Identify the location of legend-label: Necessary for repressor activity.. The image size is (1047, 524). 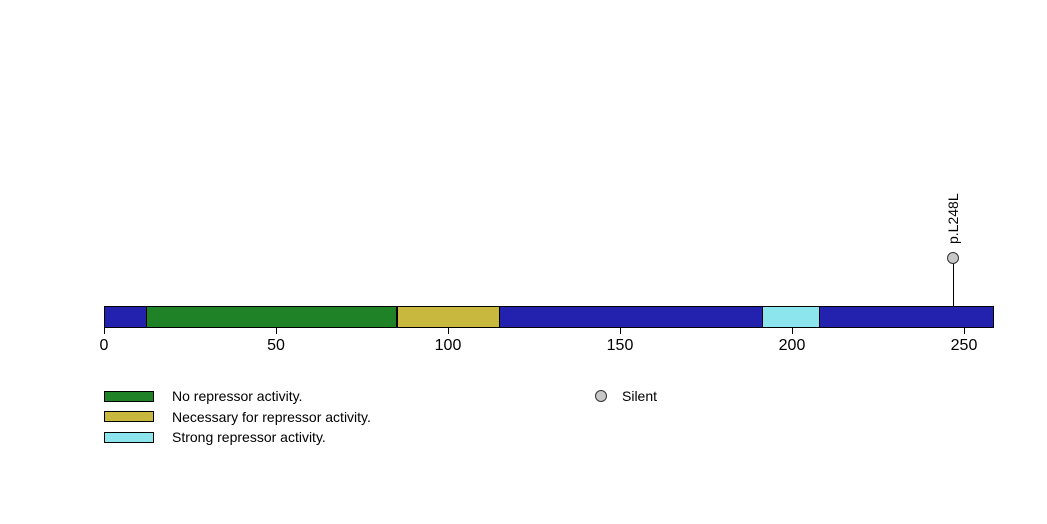
(271, 416).